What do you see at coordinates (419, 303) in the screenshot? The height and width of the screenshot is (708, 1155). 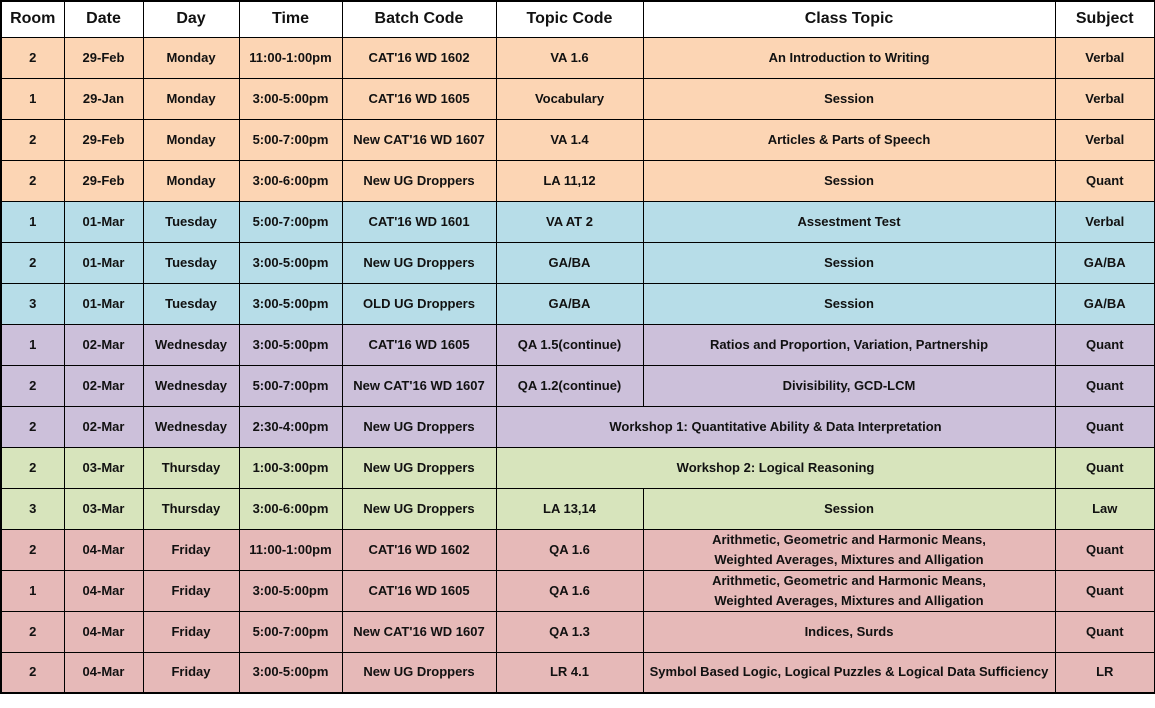 I see `batch-code-cell: OLD UG Droppers` at bounding box center [419, 303].